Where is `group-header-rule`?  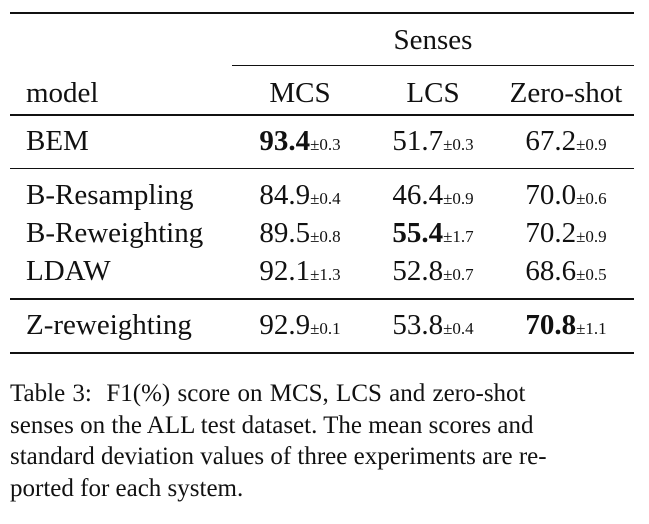
group-header-rule is located at coordinates (433, 65).